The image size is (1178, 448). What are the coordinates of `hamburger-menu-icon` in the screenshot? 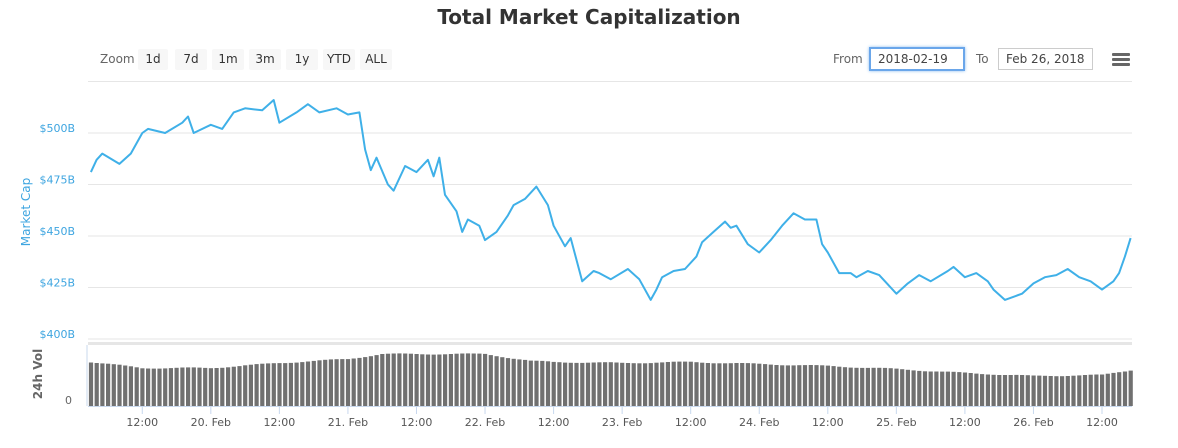 It's located at (1121, 60).